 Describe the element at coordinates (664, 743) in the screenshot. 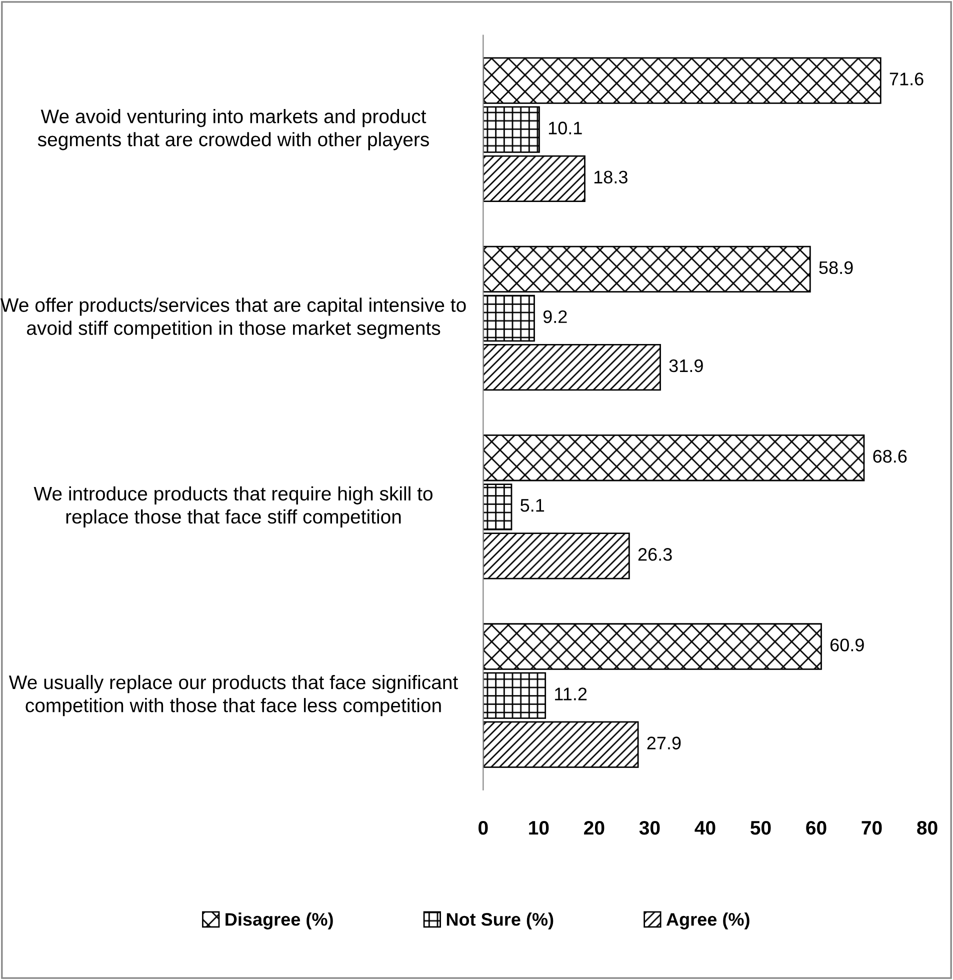

I see `data-label: 27.9` at that location.